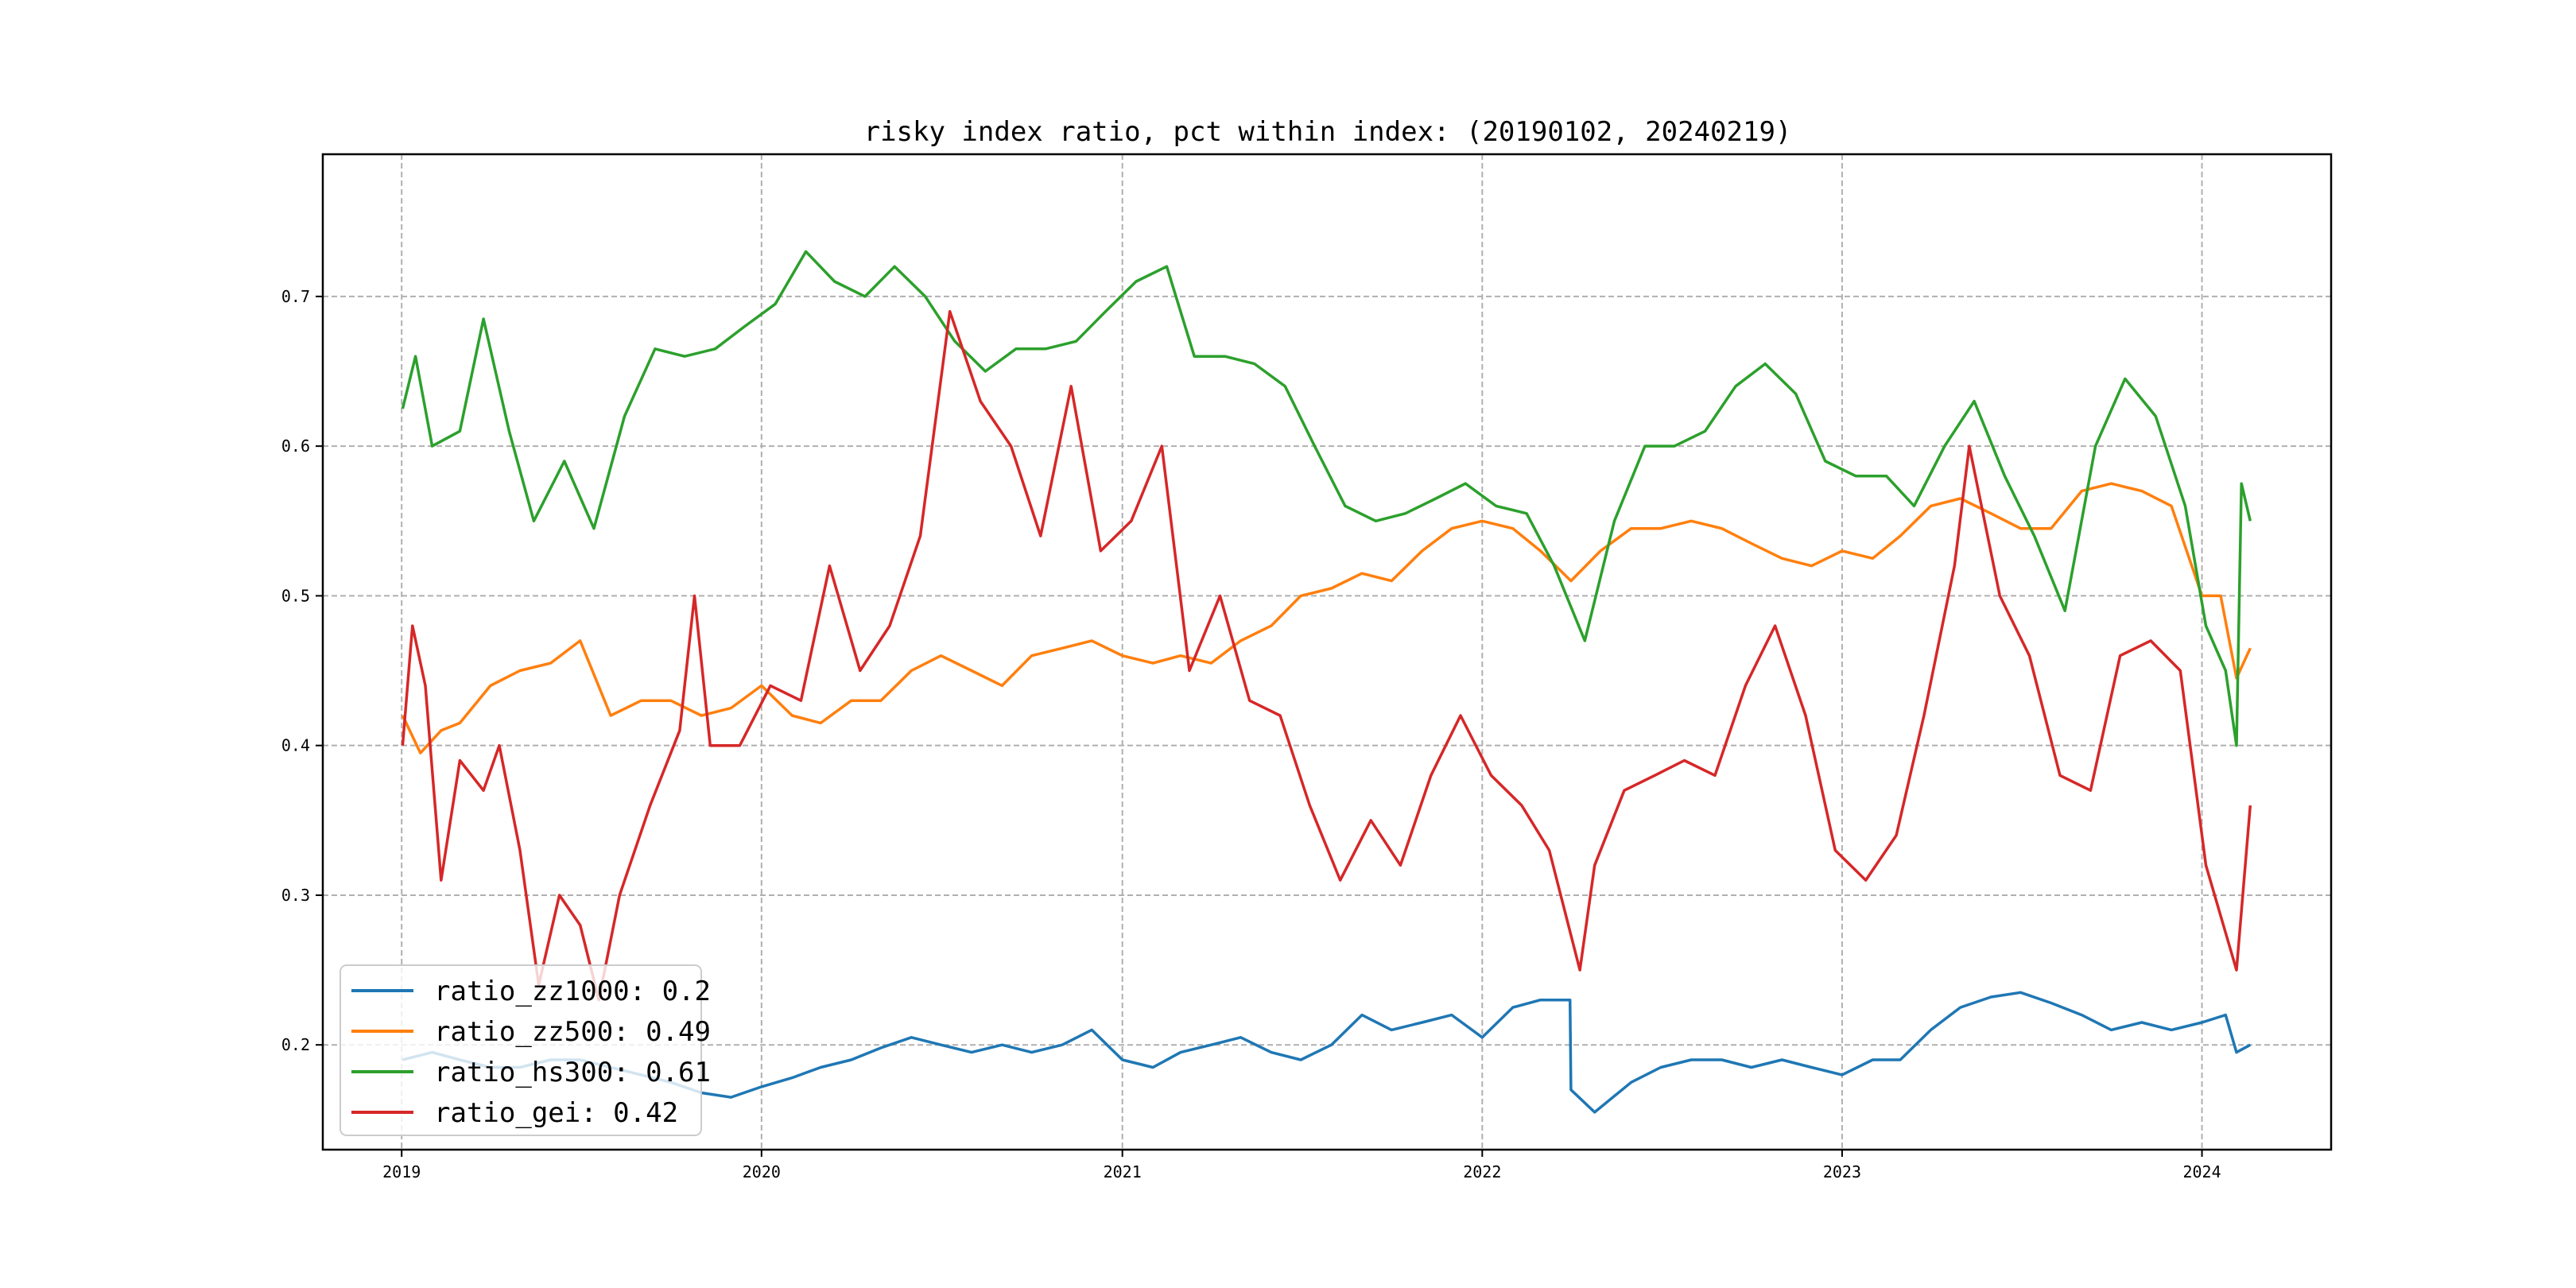  I want to click on x-tick-label: 2023, so click(1842, 1171).